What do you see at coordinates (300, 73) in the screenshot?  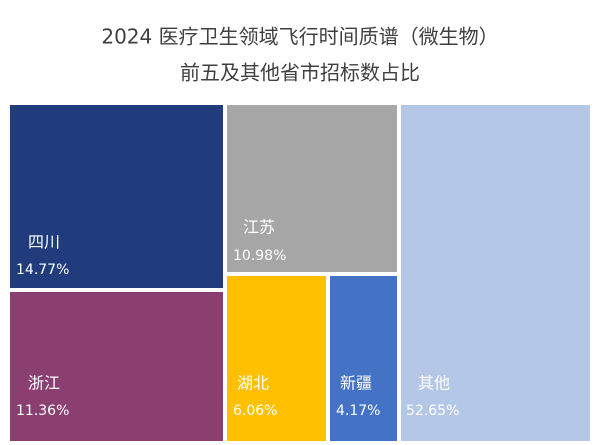 I see `chart-subtitle: 前五及其他省市招标数占比` at bounding box center [300, 73].